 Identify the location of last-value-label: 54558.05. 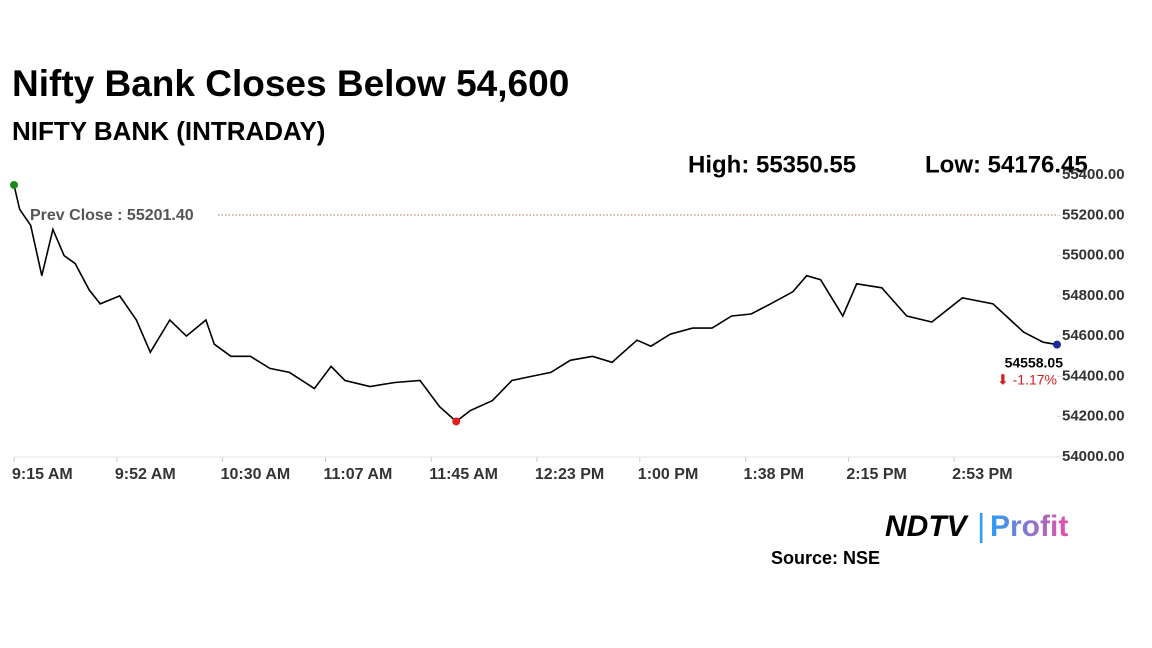
(1034, 362).